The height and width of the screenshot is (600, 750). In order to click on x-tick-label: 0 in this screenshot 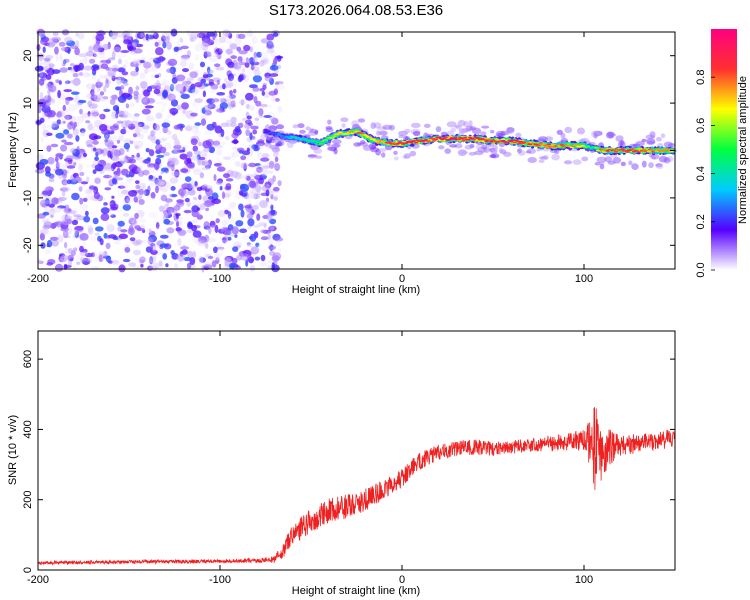, I will do `click(402, 279)`.